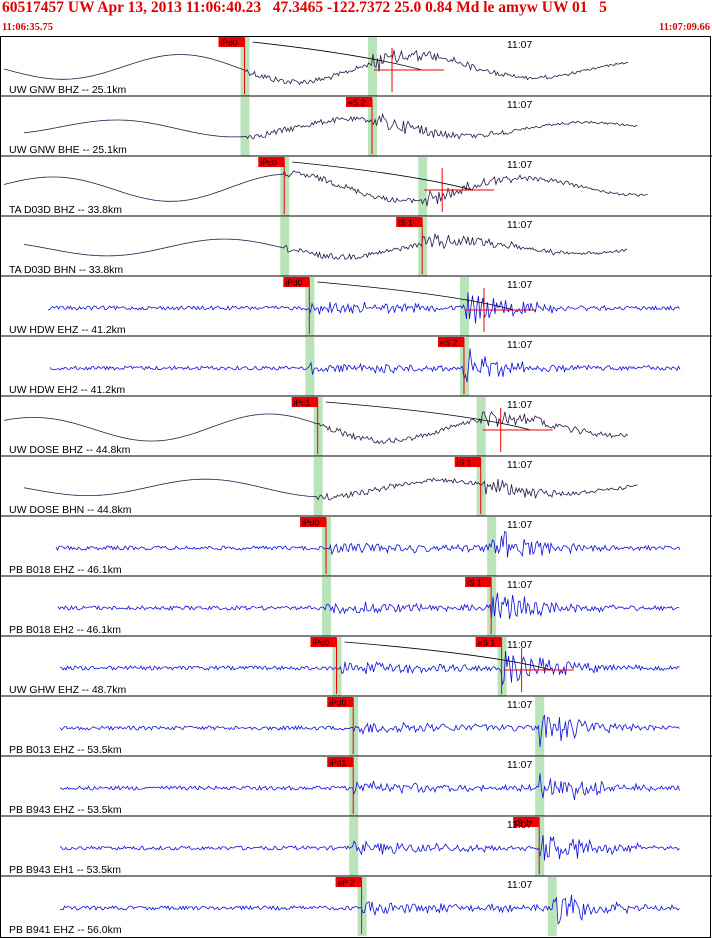 This screenshot has width=712, height=938. Describe the element at coordinates (65, 210) in the screenshot. I see `station-label: TA D03D BHZ -- 33.8km` at that location.